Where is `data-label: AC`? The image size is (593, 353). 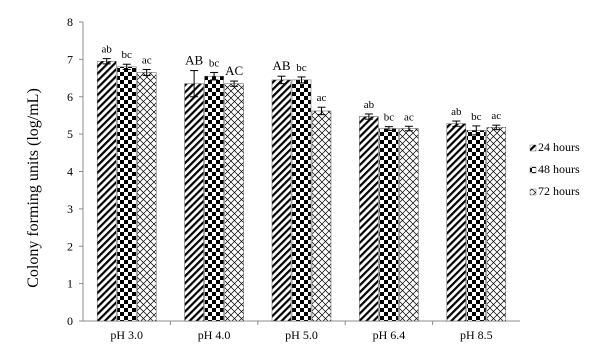
data-label: AC is located at coordinates (234, 70).